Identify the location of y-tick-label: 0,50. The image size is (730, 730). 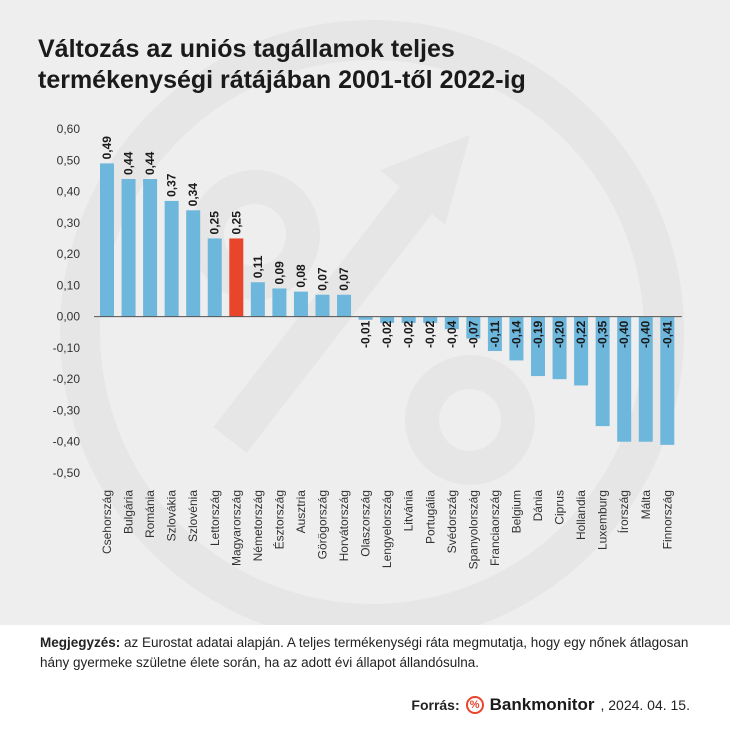
(69, 160).